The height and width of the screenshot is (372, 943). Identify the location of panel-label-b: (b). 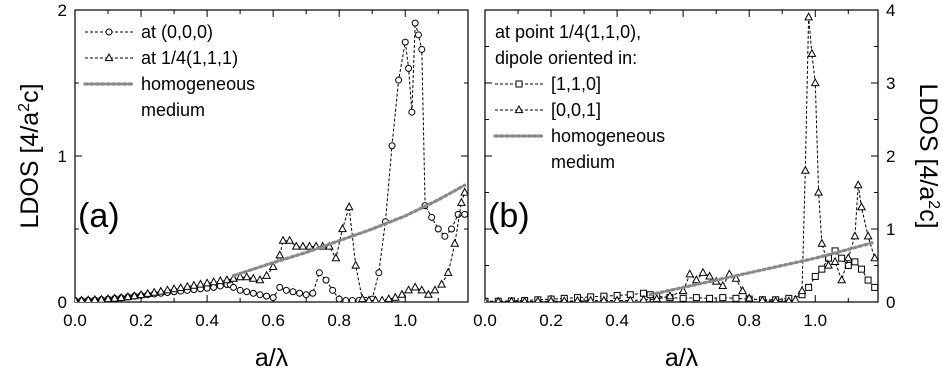
(509, 216).